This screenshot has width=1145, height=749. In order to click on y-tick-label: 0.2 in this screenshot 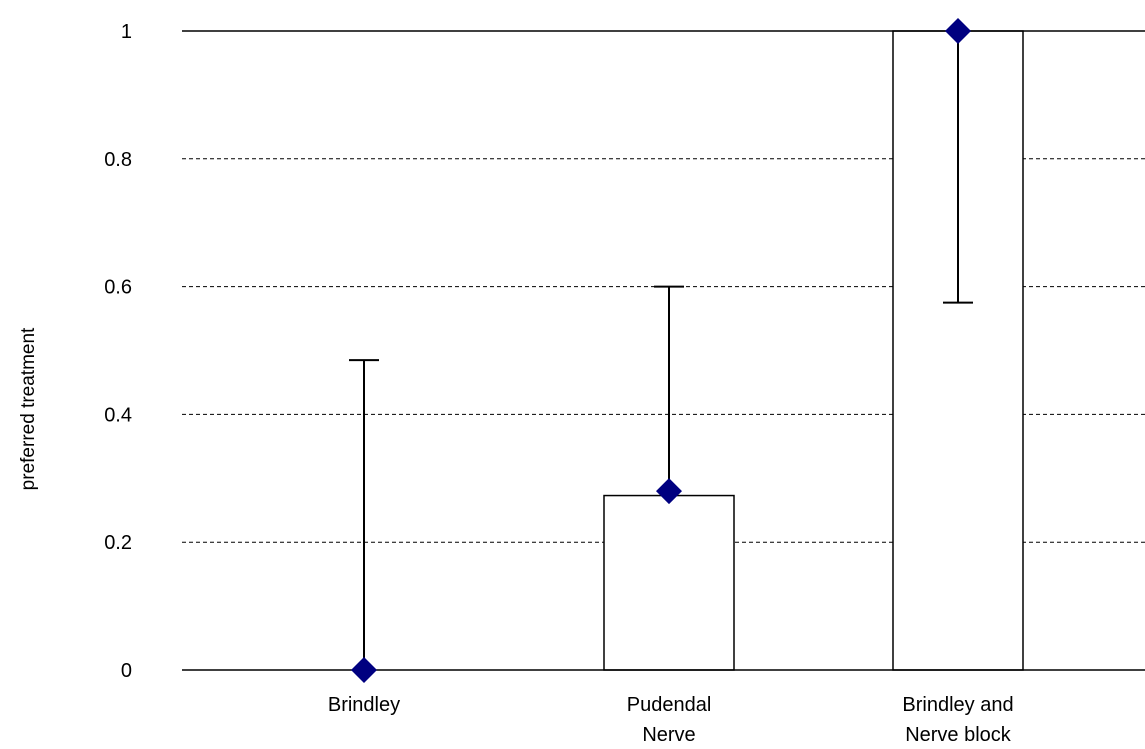, I will do `click(118, 543)`.